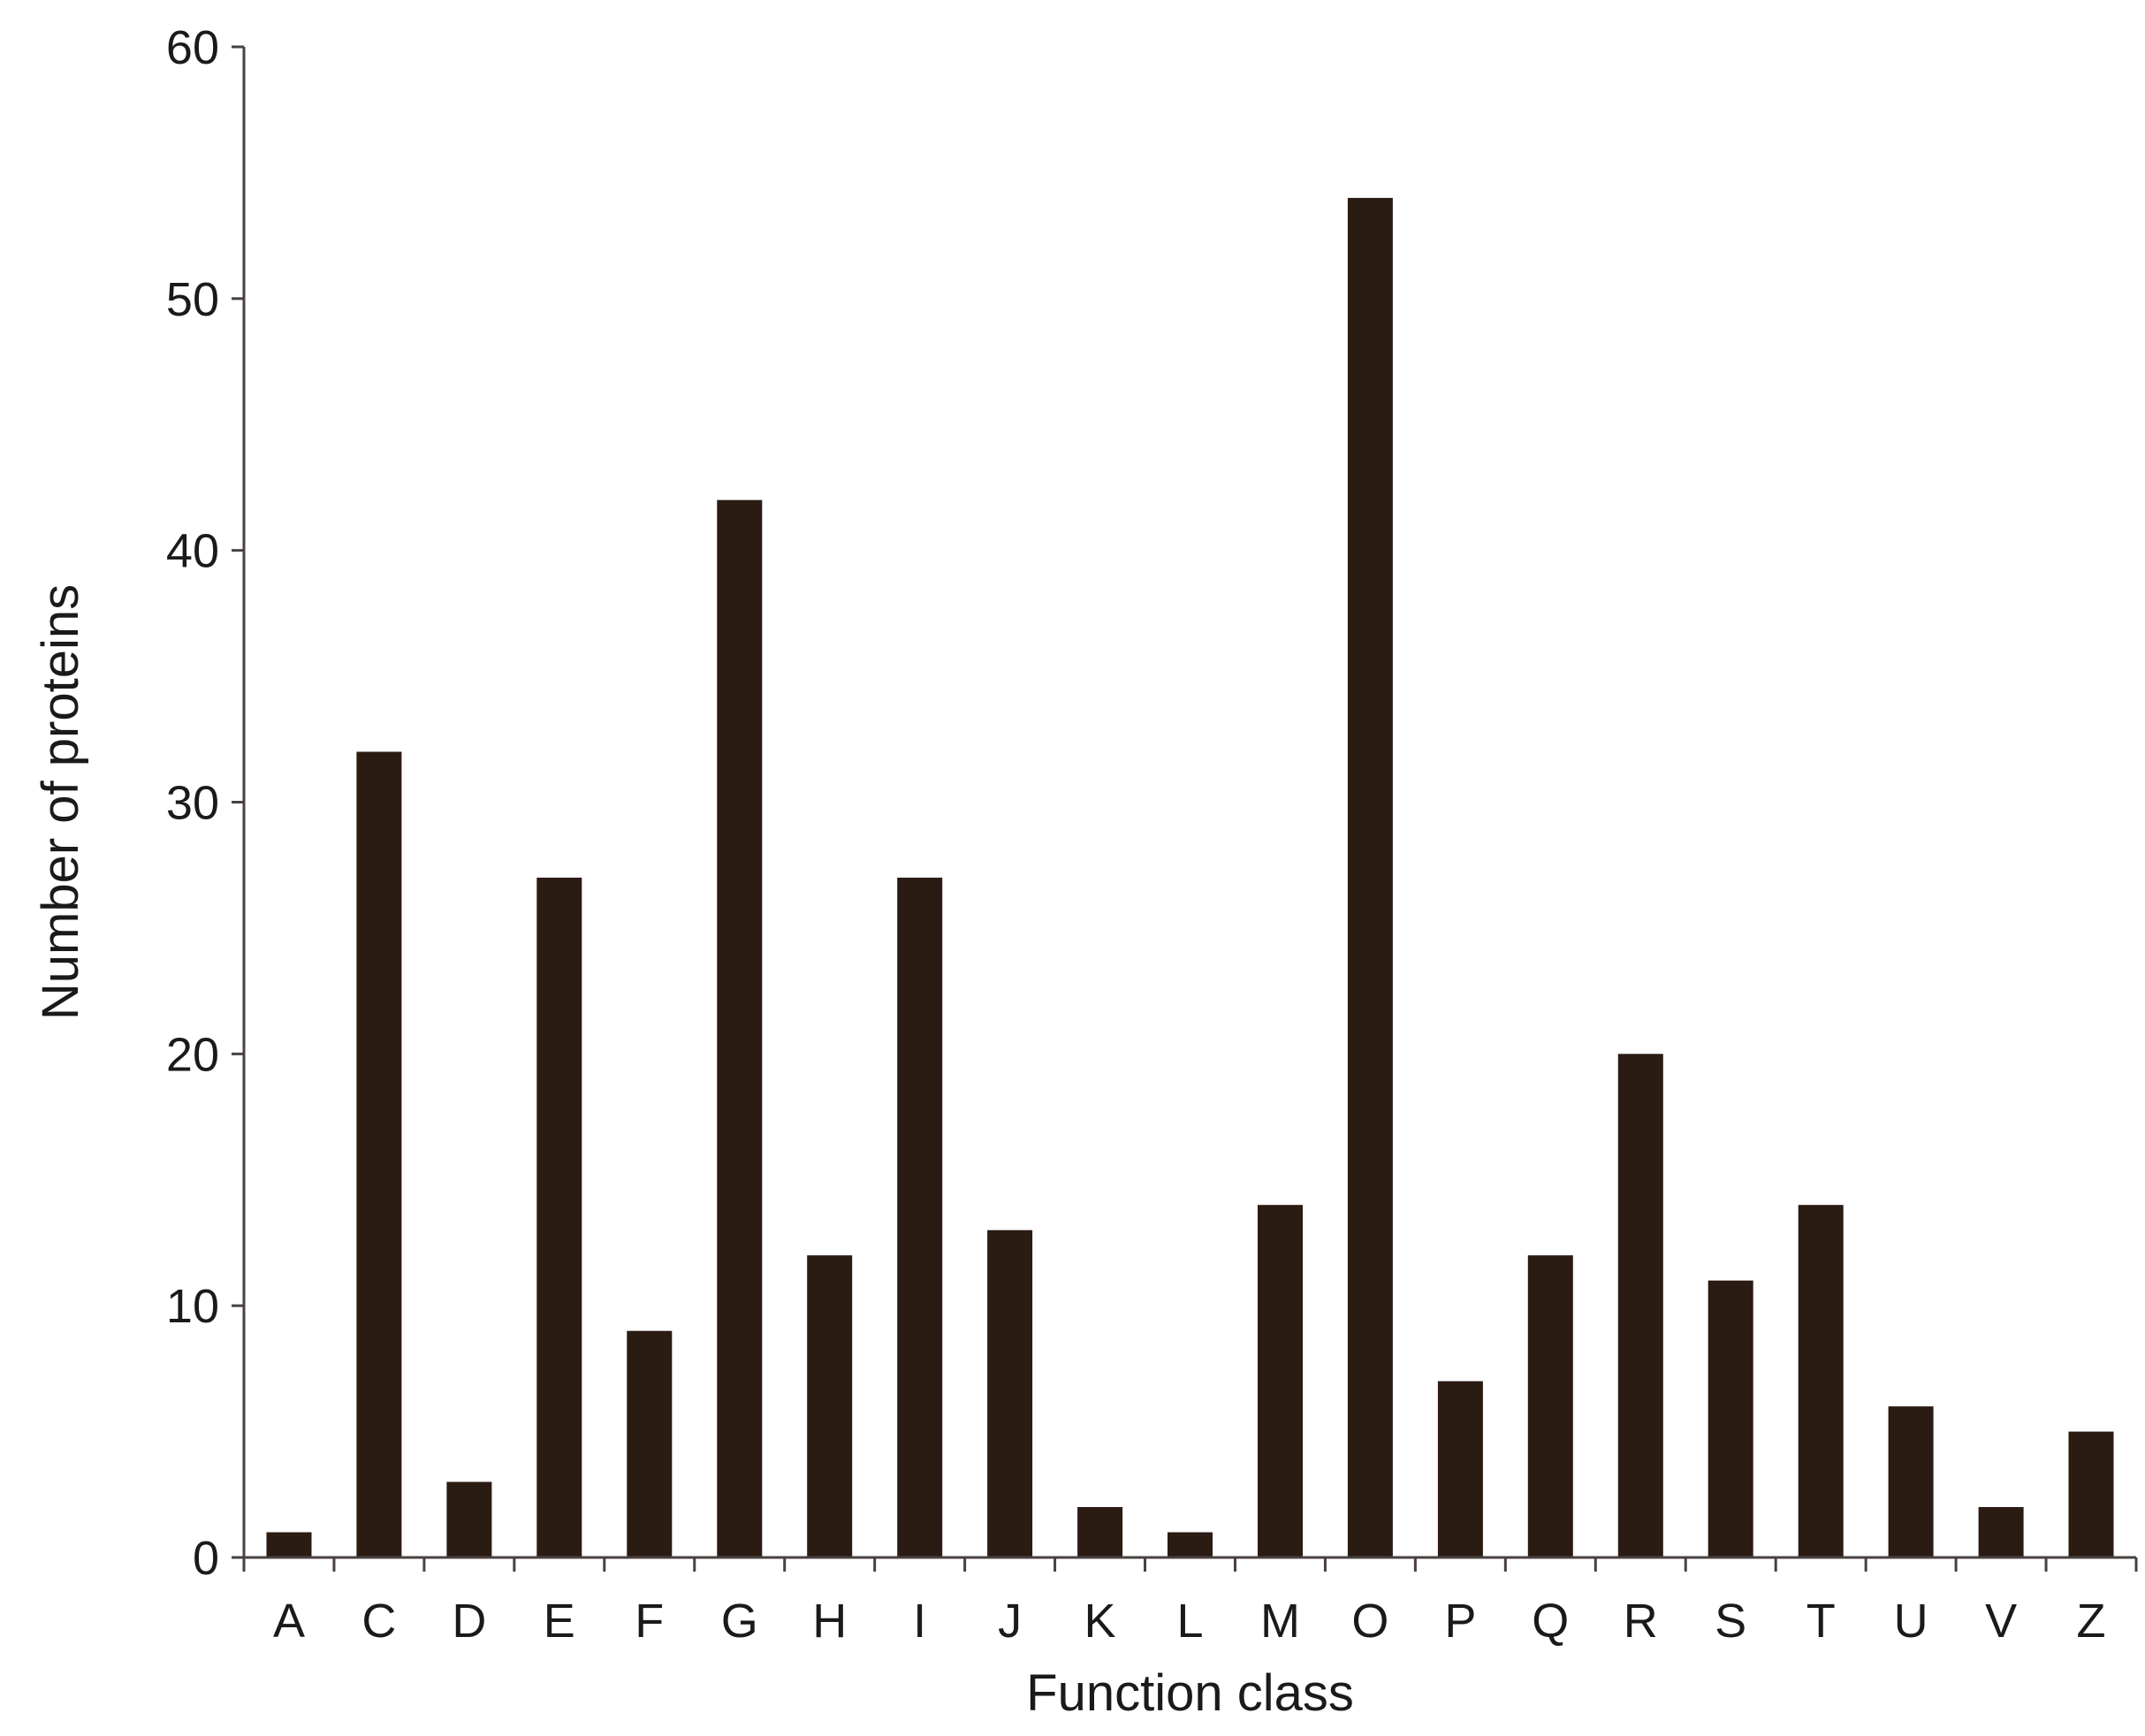  What do you see at coordinates (193, 47) in the screenshot?
I see `y-tick-label-60: 60` at bounding box center [193, 47].